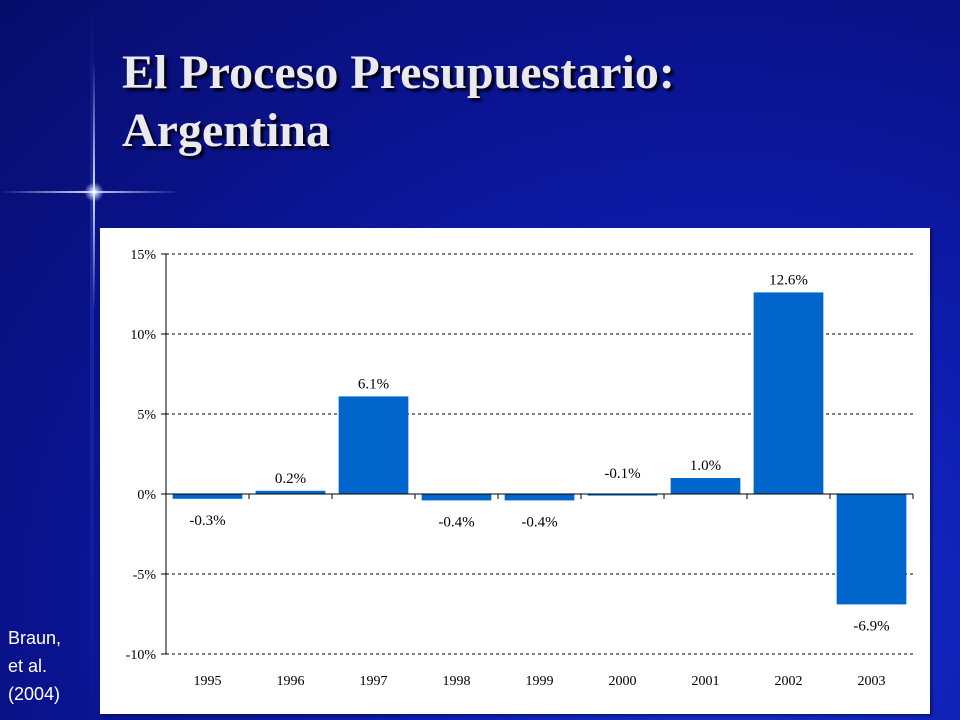 The image size is (960, 720). What do you see at coordinates (94, 192) in the screenshot?
I see `flare-star-icon` at bounding box center [94, 192].